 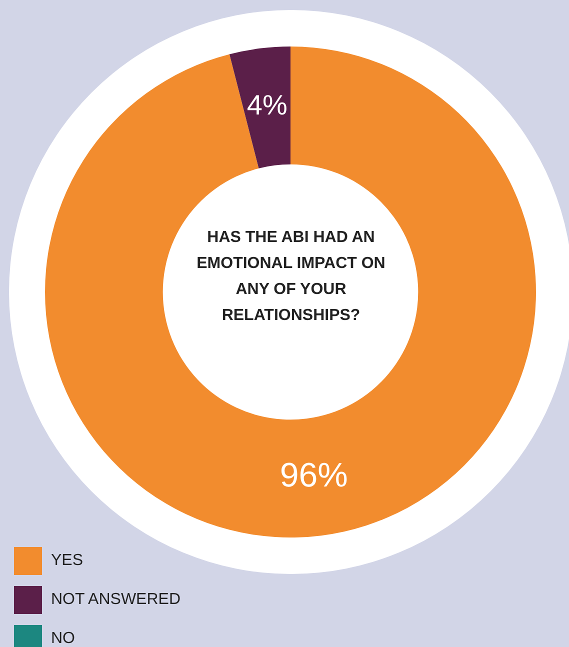 What do you see at coordinates (267, 105) in the screenshot?
I see `data-label: 4%` at bounding box center [267, 105].